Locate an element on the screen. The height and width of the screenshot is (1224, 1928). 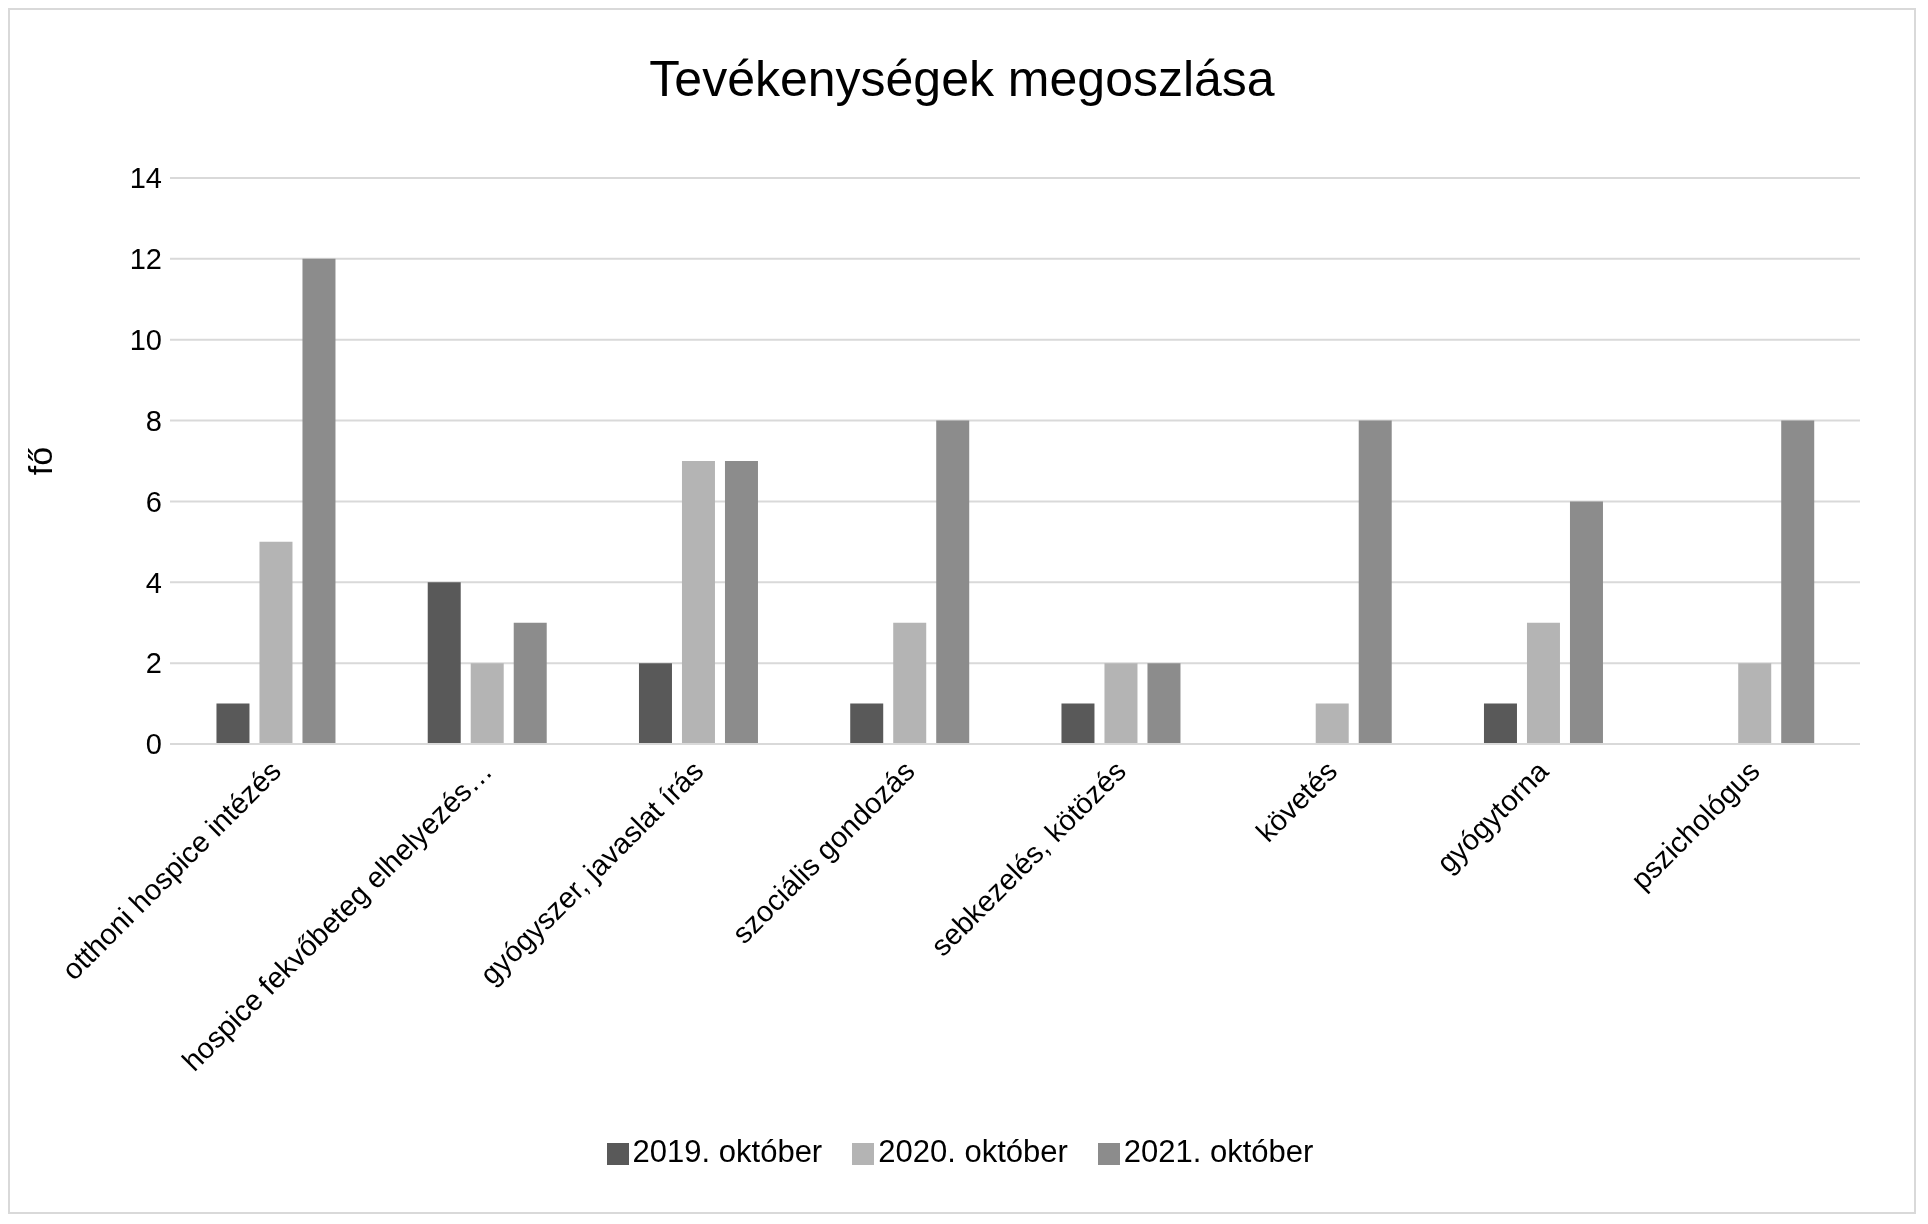
y-tick-label: 6 is located at coordinates (153, 501).